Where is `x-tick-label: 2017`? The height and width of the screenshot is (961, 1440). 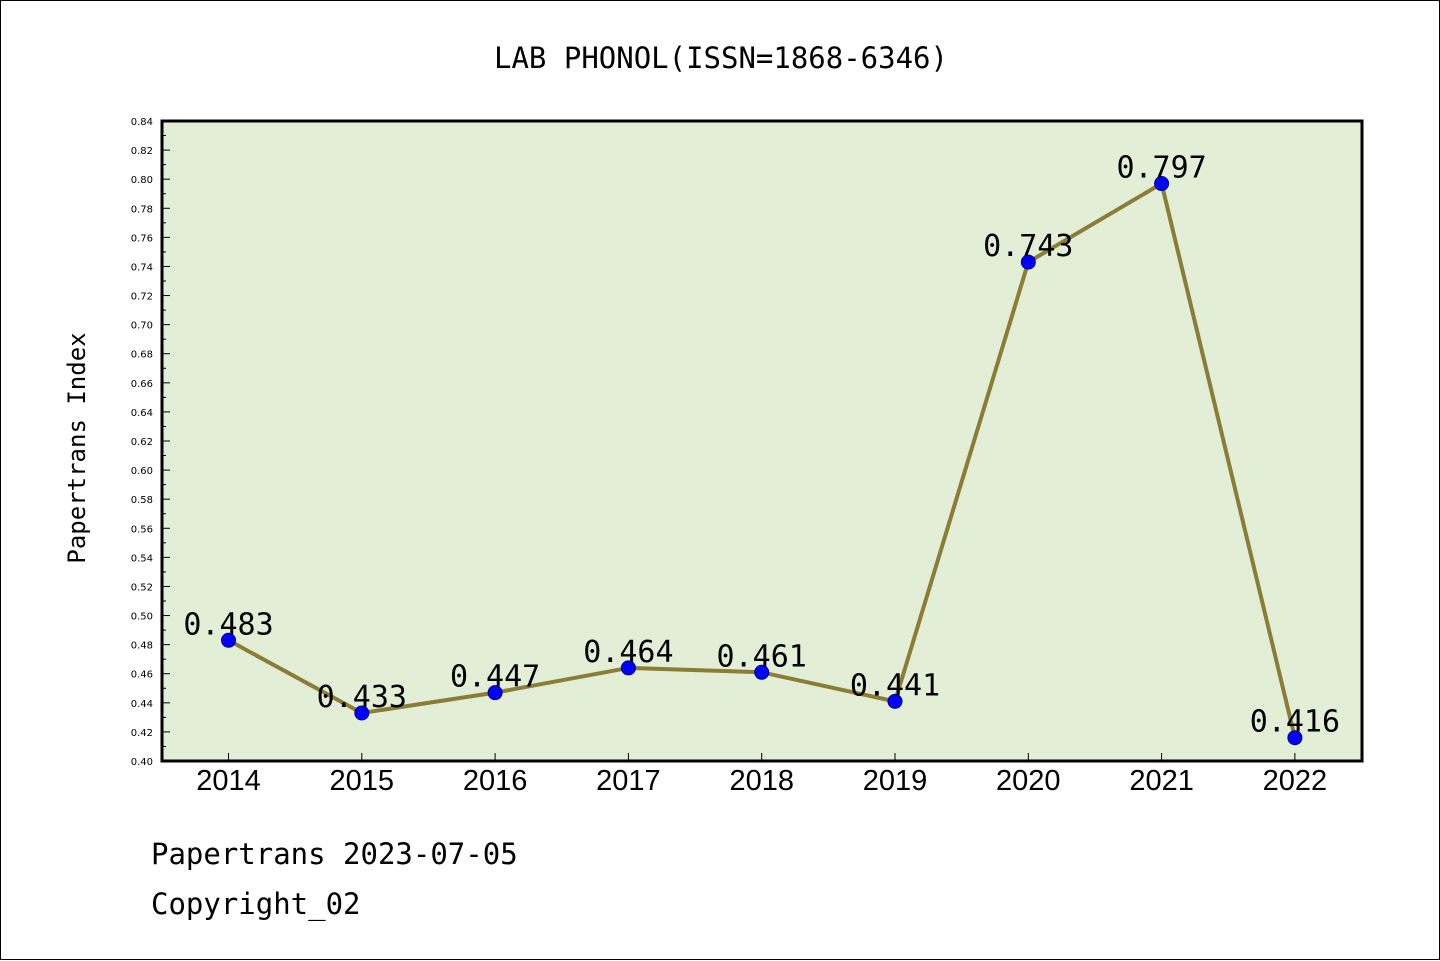
x-tick-label: 2017 is located at coordinates (628, 781).